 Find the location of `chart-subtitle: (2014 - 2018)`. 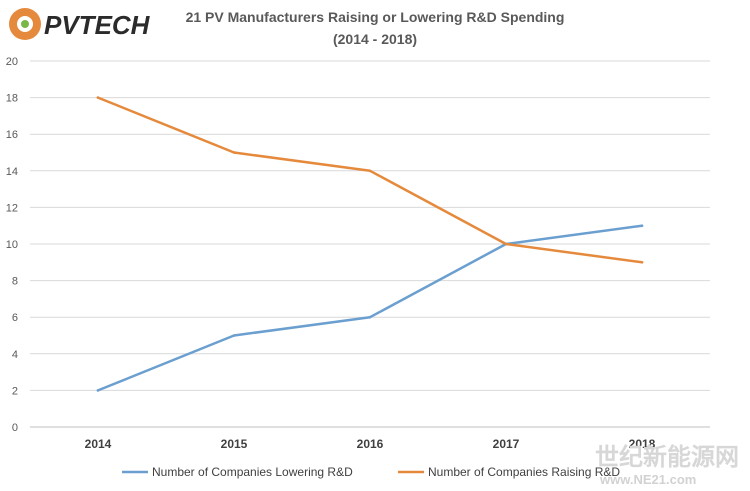

chart-subtitle: (2014 - 2018) is located at coordinates (375, 39).